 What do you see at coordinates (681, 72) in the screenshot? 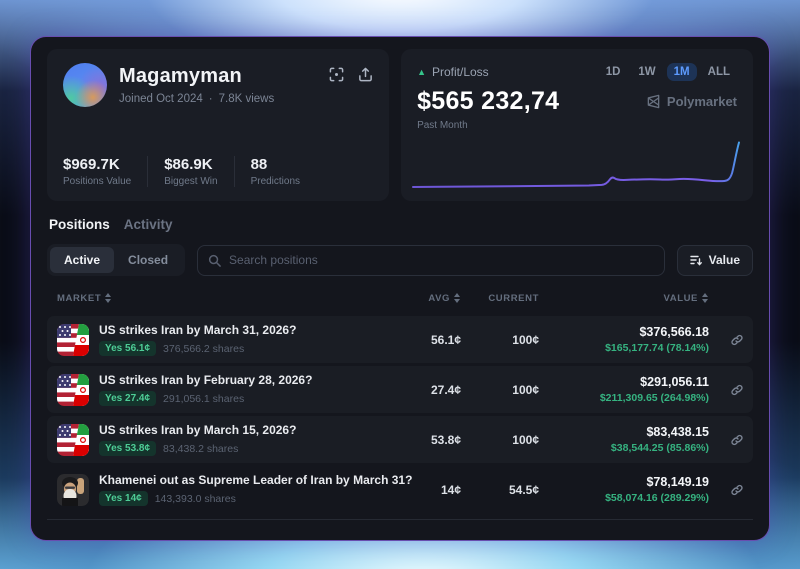
I see `range-1m-button: 1M` at bounding box center [681, 72].